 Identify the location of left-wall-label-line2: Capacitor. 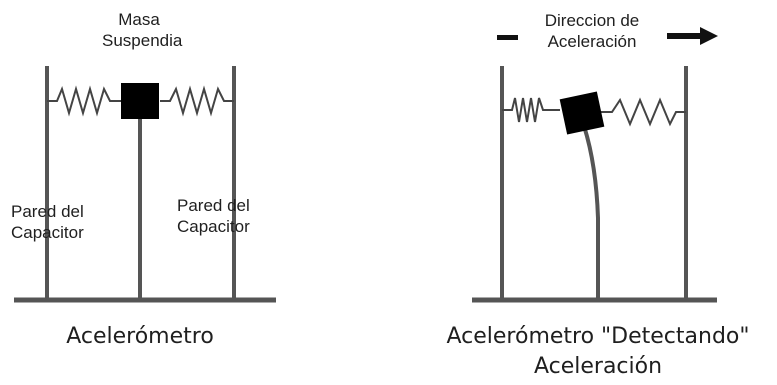
(47, 233).